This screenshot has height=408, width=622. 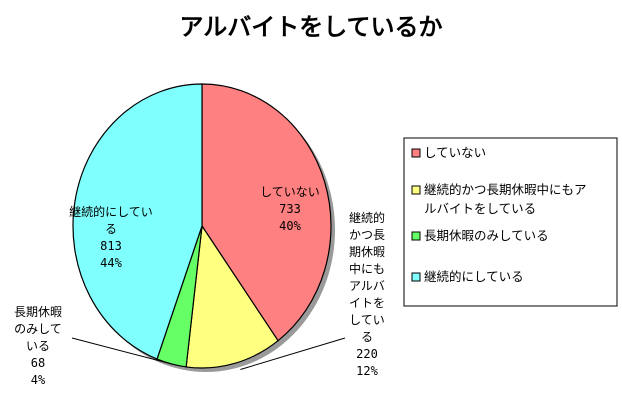 What do you see at coordinates (290, 209) in the screenshot?
I see `slice-label-0: していない 733 40%` at bounding box center [290, 209].